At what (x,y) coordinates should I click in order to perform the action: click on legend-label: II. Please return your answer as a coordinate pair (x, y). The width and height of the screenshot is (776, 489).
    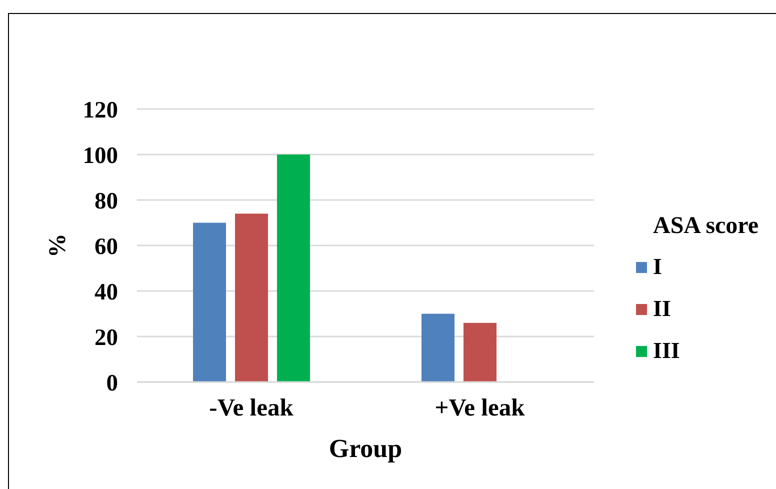
    Looking at the image, I should click on (662, 309).